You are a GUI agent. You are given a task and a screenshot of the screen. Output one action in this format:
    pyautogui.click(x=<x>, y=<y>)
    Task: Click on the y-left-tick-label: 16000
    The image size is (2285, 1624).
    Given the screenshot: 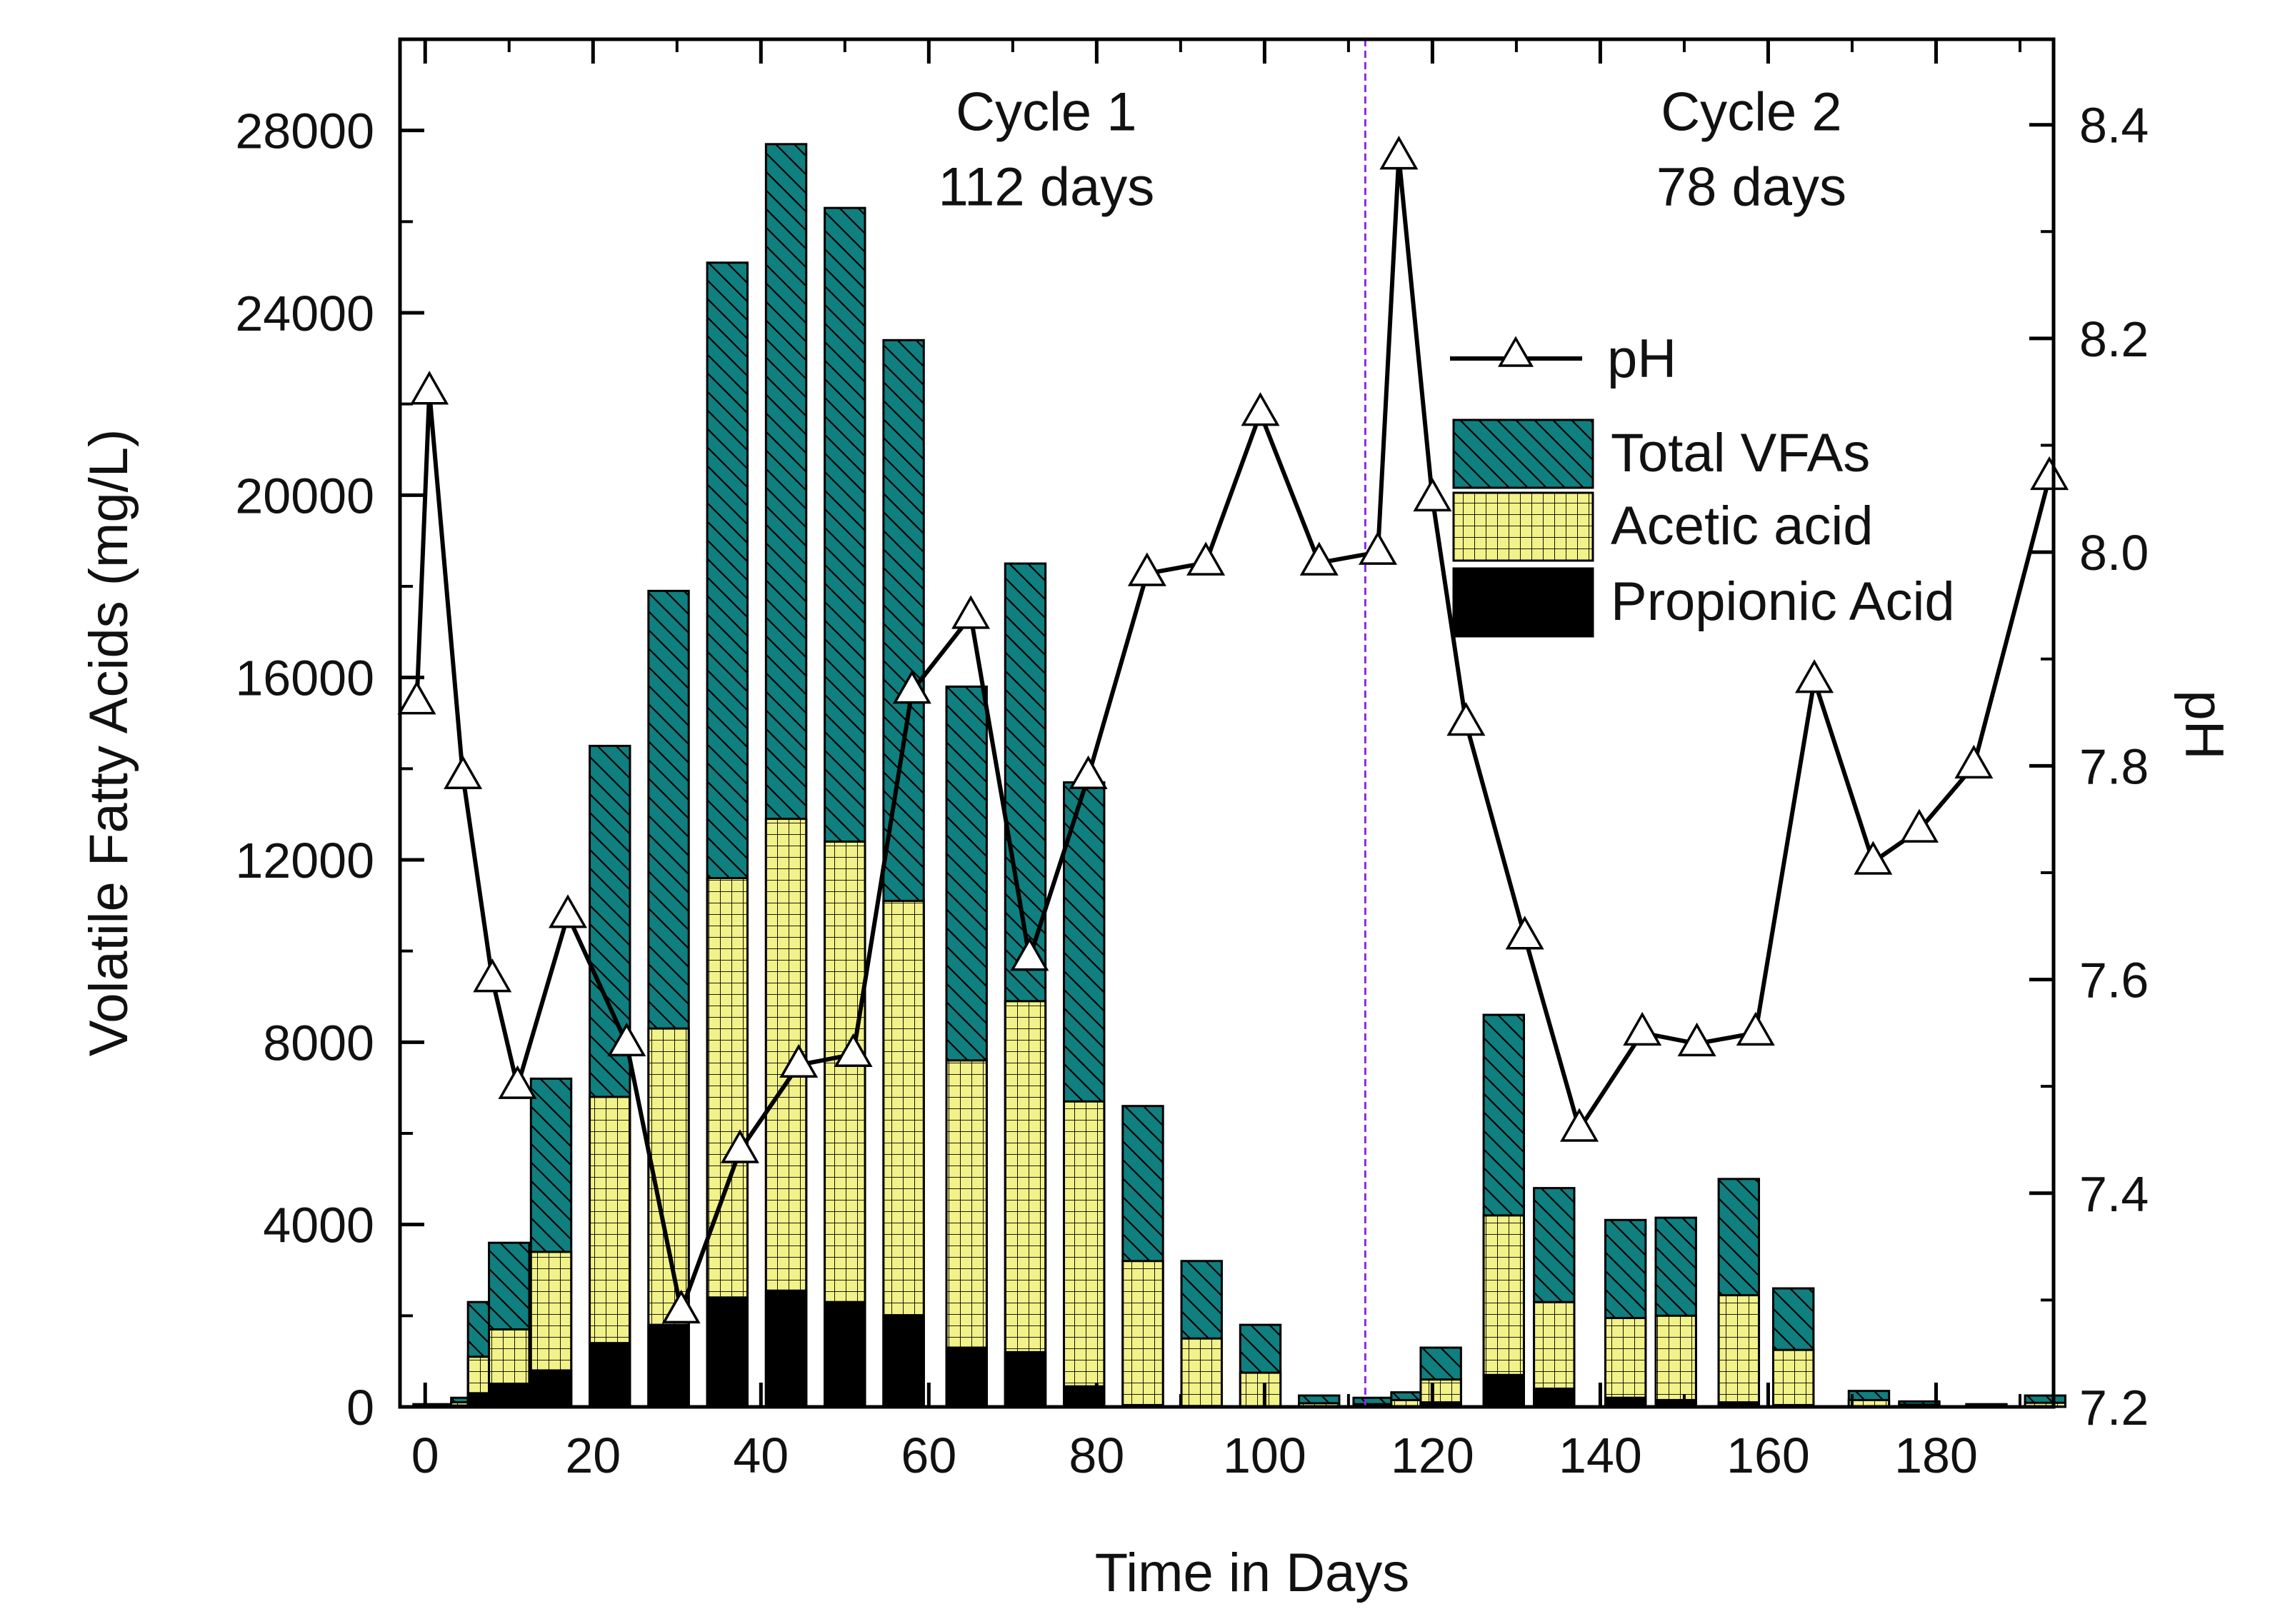 What is the action you would take?
    pyautogui.click(x=304, y=678)
    